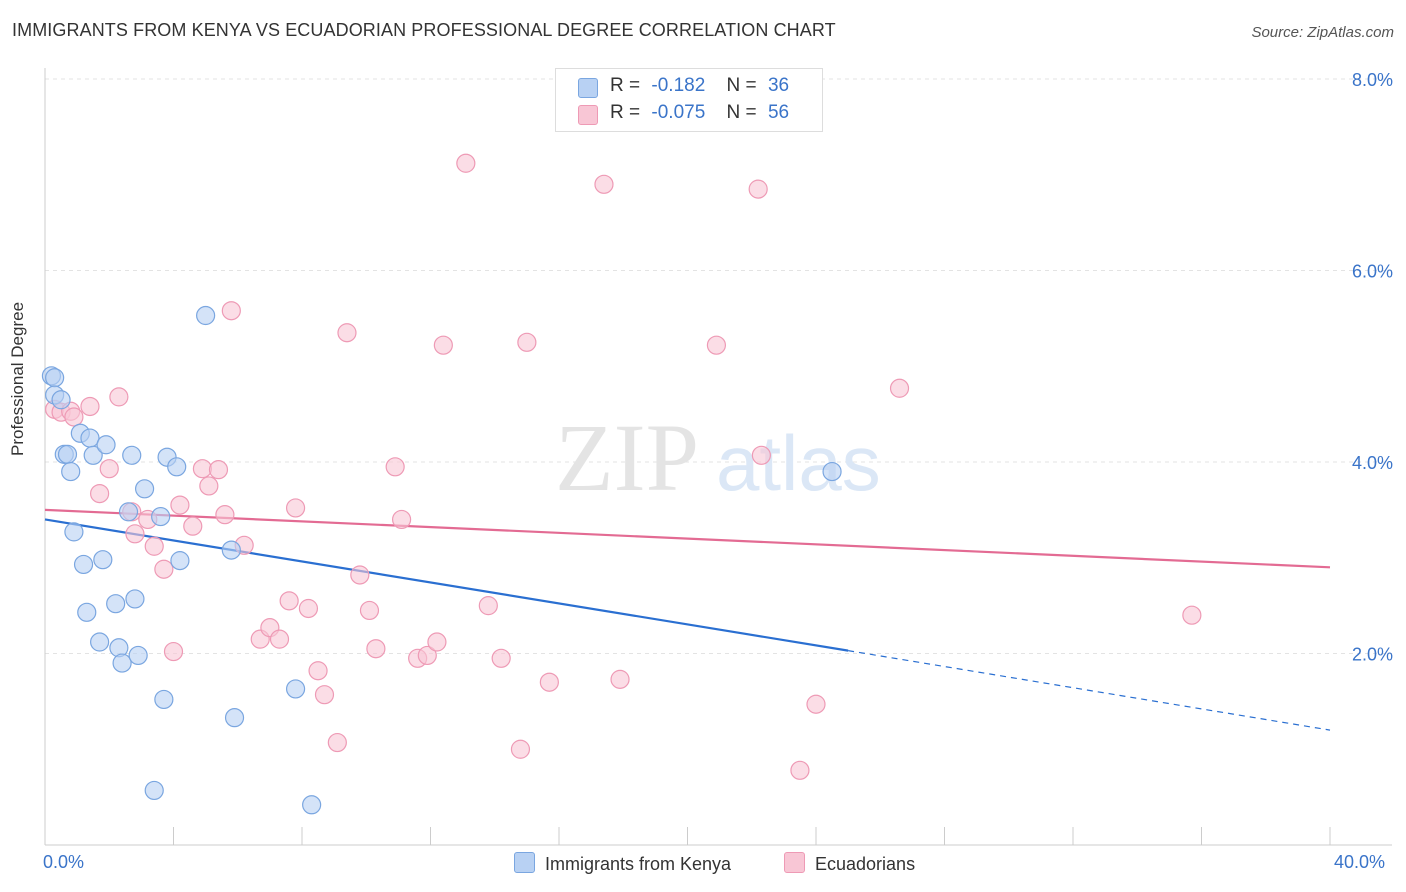 The width and height of the screenshot is (1406, 892). What do you see at coordinates (689, 100) in the screenshot?
I see `correlation-legend: R = -0.182 N = 36 R = -0.075 N = 56` at bounding box center [689, 100].